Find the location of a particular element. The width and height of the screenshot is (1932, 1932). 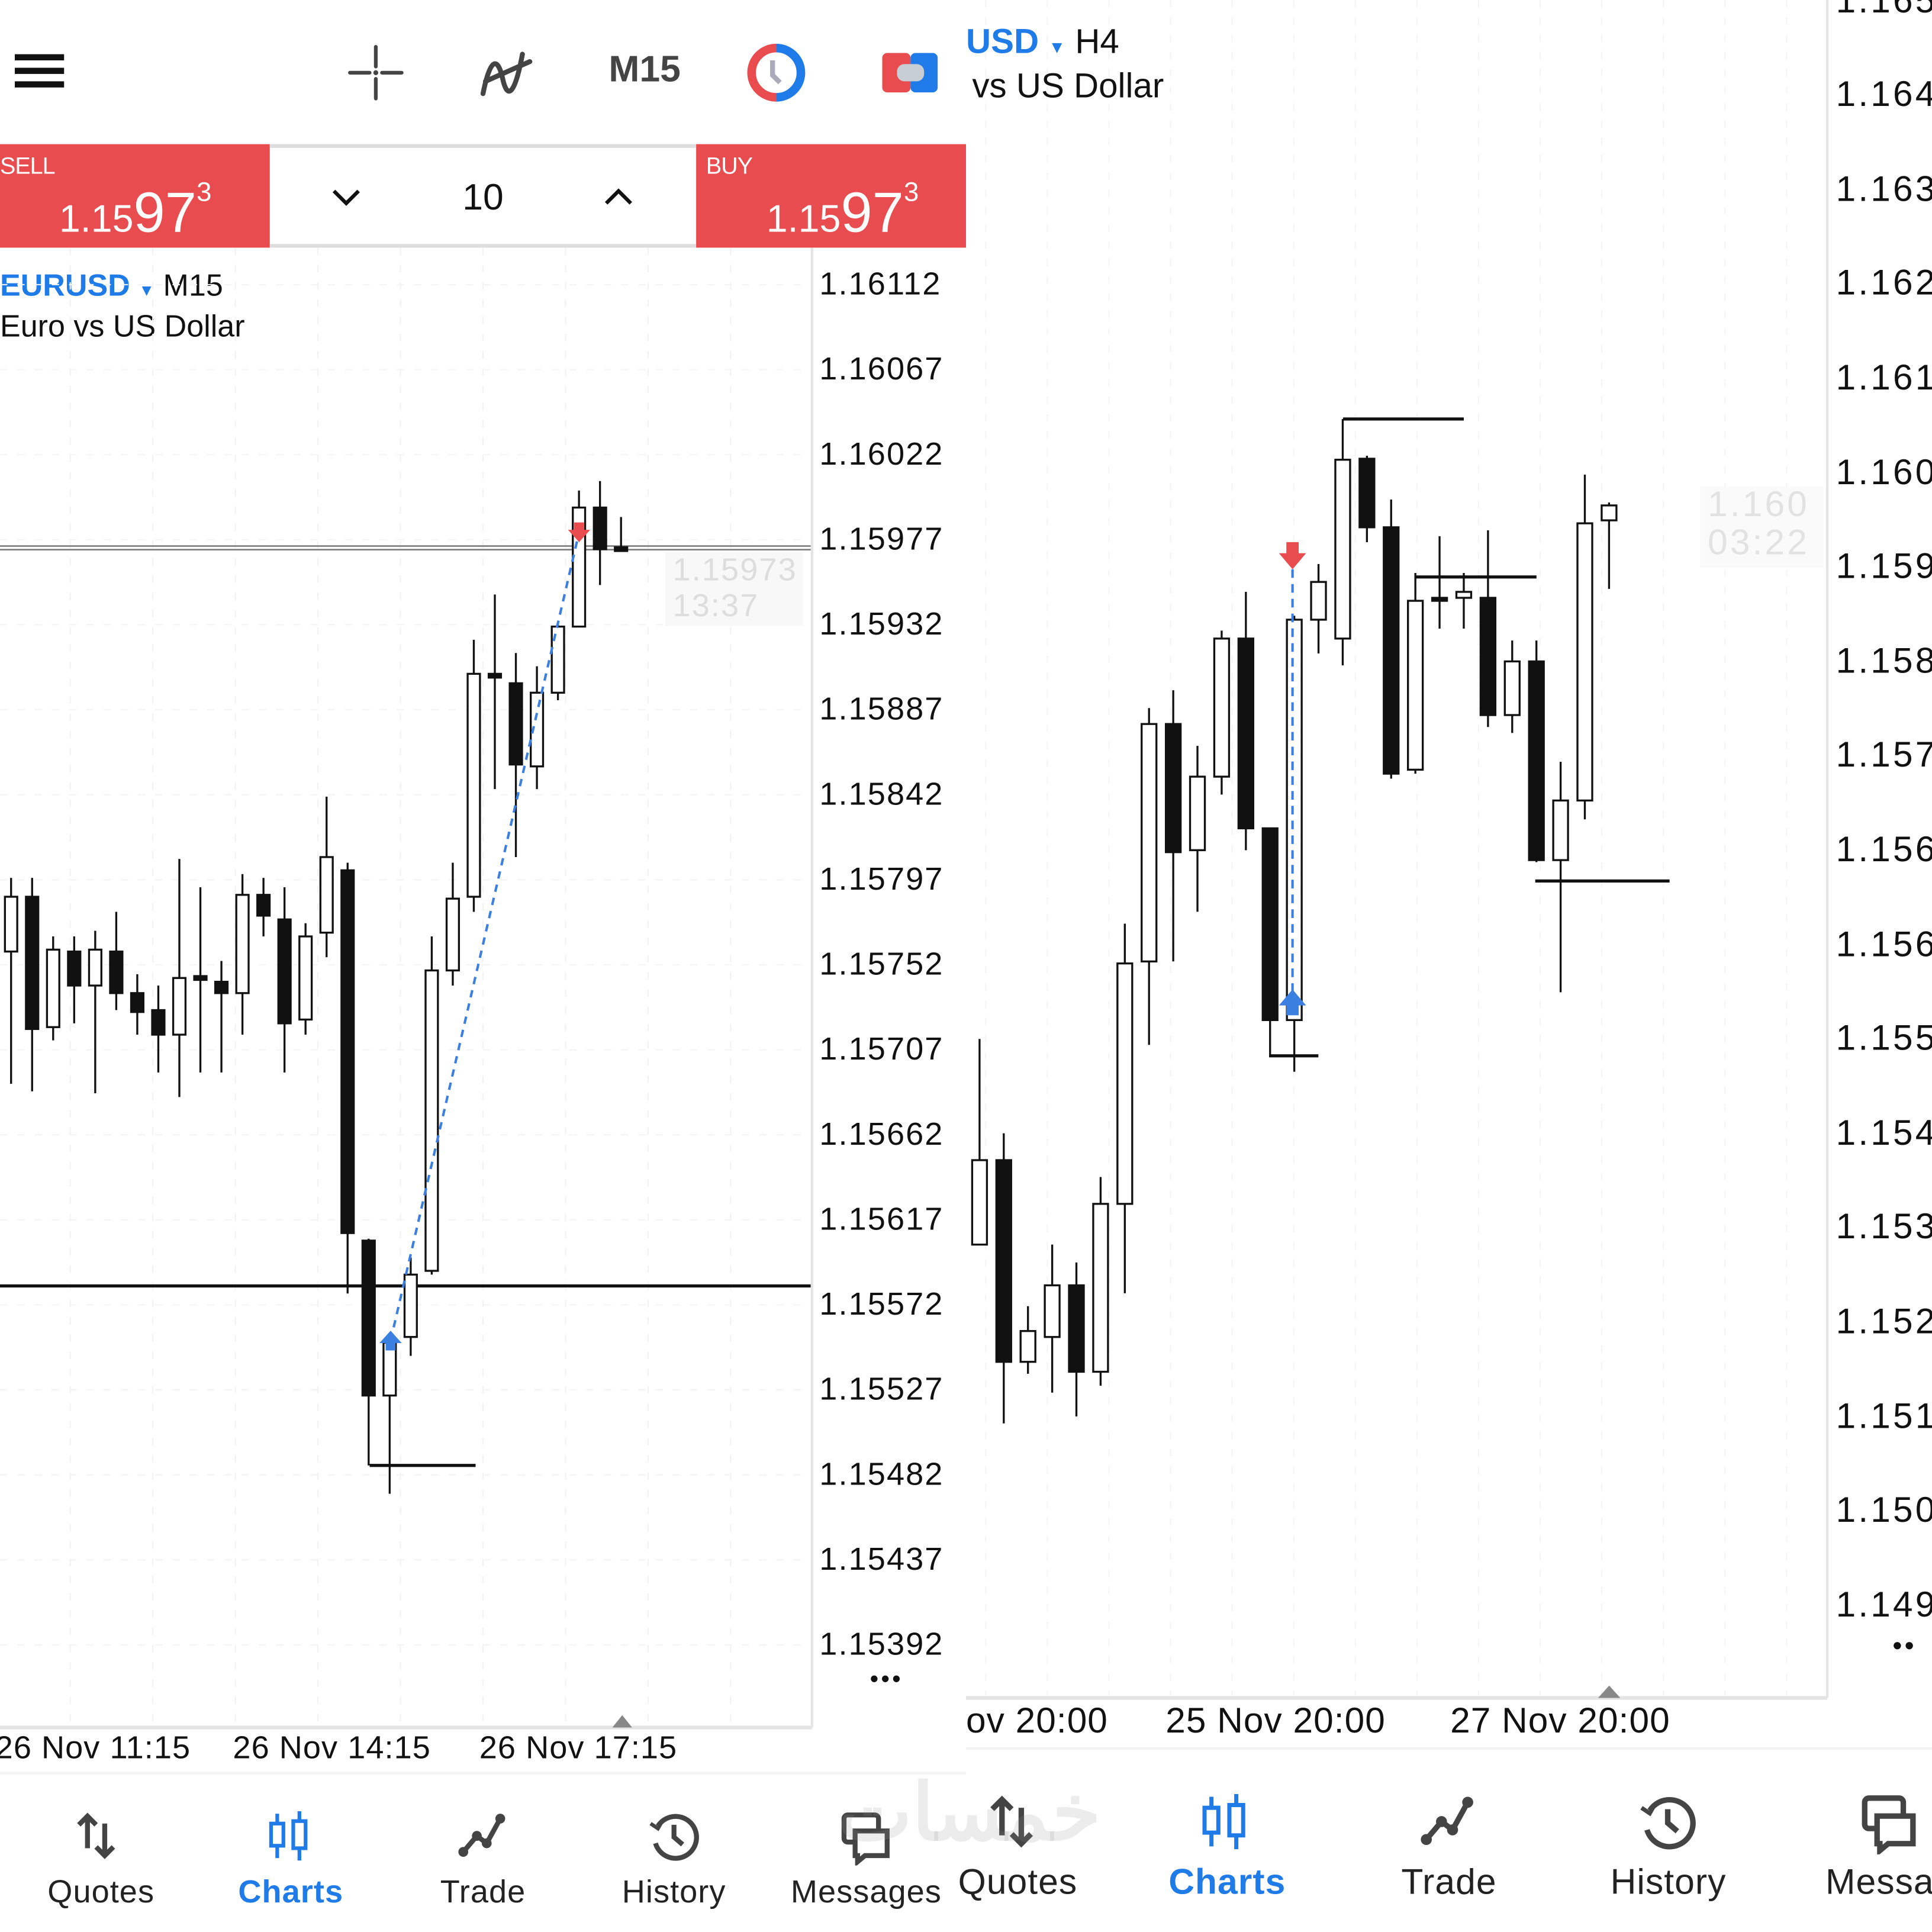

price-axis-label: 1.154 is located at coordinates (1884, 1133).